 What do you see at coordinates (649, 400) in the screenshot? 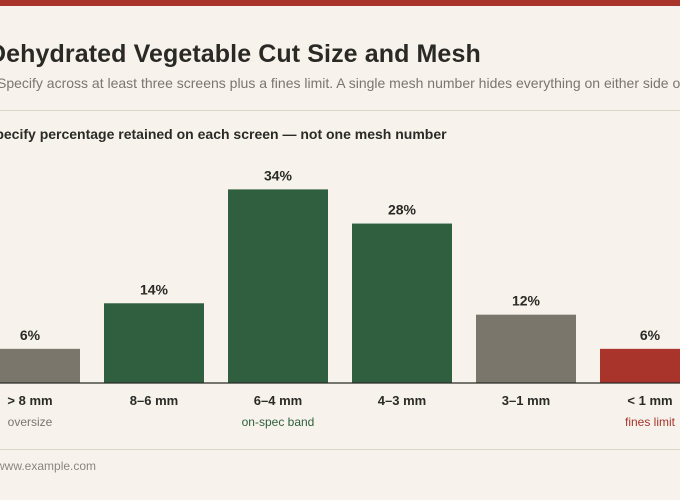
I see `category-label: < 1 mm` at bounding box center [649, 400].